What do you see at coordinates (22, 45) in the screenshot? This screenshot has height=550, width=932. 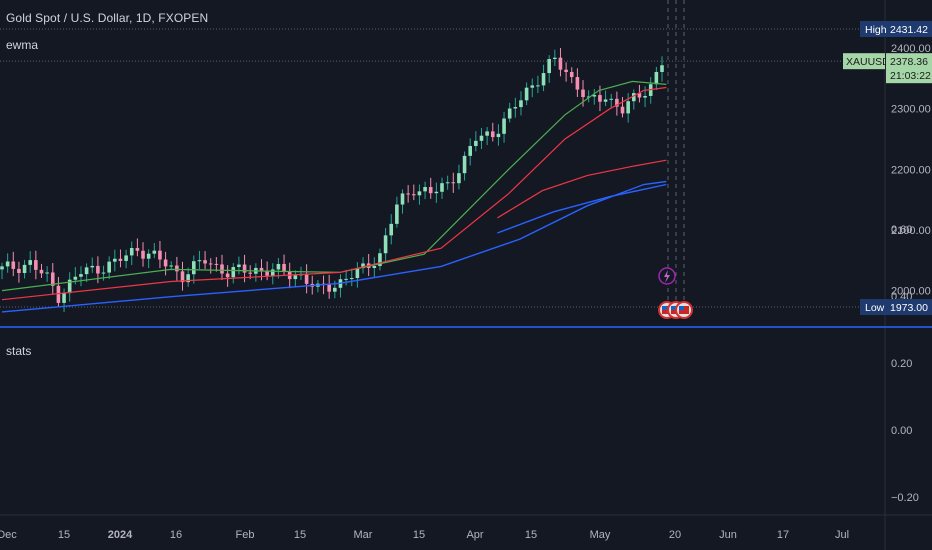 I see `indicator-label-ewma: ewma` at bounding box center [22, 45].